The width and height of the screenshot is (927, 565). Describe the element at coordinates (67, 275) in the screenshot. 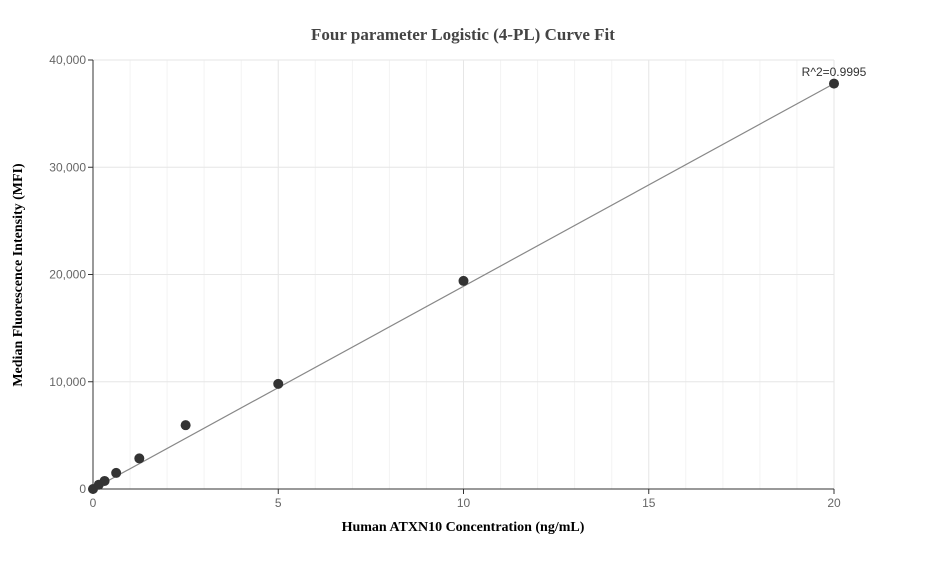

I see `y-tick-label: 20,000` at that location.